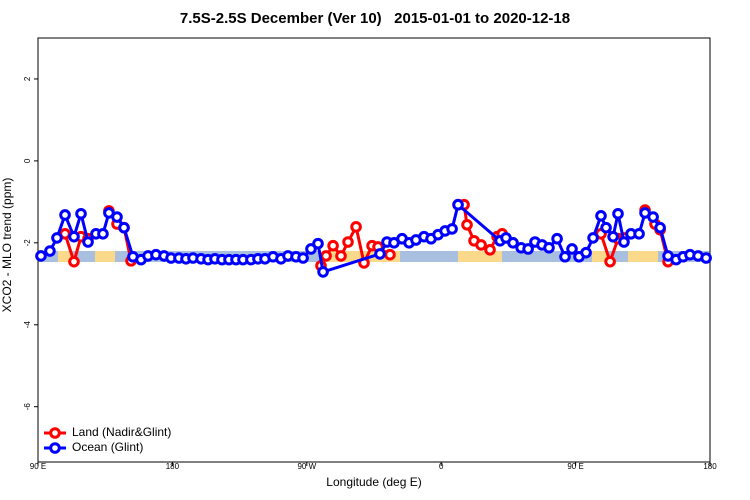  I want to click on y-axis-label: XCO2 - MLO trend (ppm), so click(7, 245).